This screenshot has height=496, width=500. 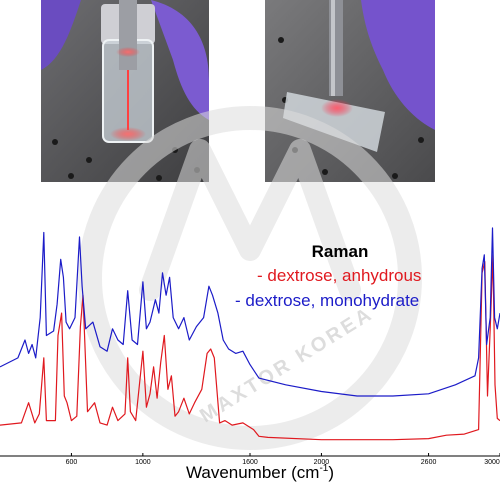 I want to click on legend-item-monohydrate: - dextrose, monohydrate, so click(x=327, y=300).